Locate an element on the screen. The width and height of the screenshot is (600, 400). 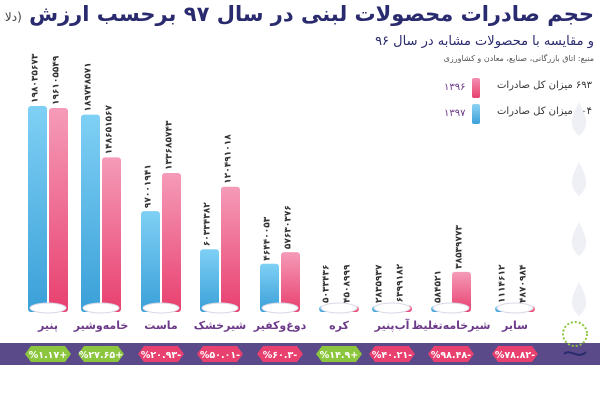
logo-ring is located at coordinates (575, 334).